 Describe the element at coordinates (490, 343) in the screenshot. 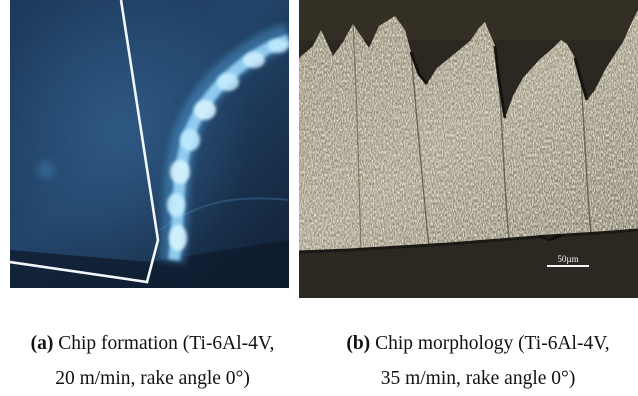

I see `caption-b-text: Chip morphology (Ti-6Al-4V,` at that location.